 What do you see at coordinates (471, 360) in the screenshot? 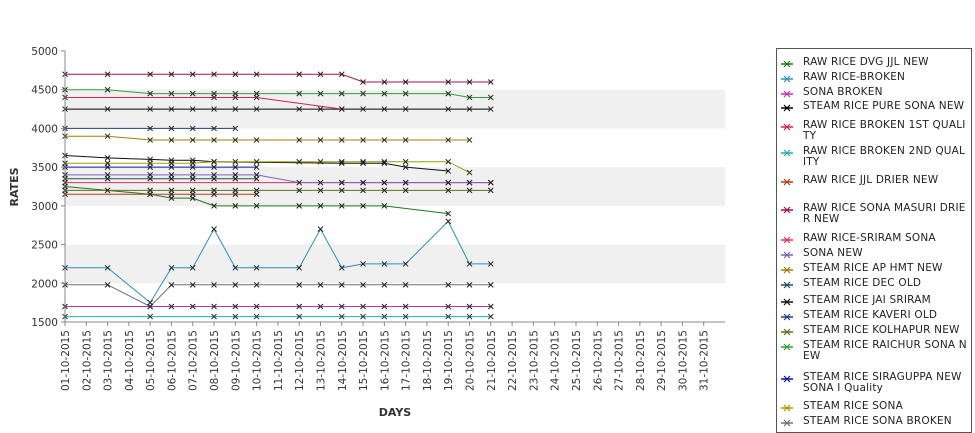
I see `x-tick-label: 20-10-2015` at bounding box center [471, 360].